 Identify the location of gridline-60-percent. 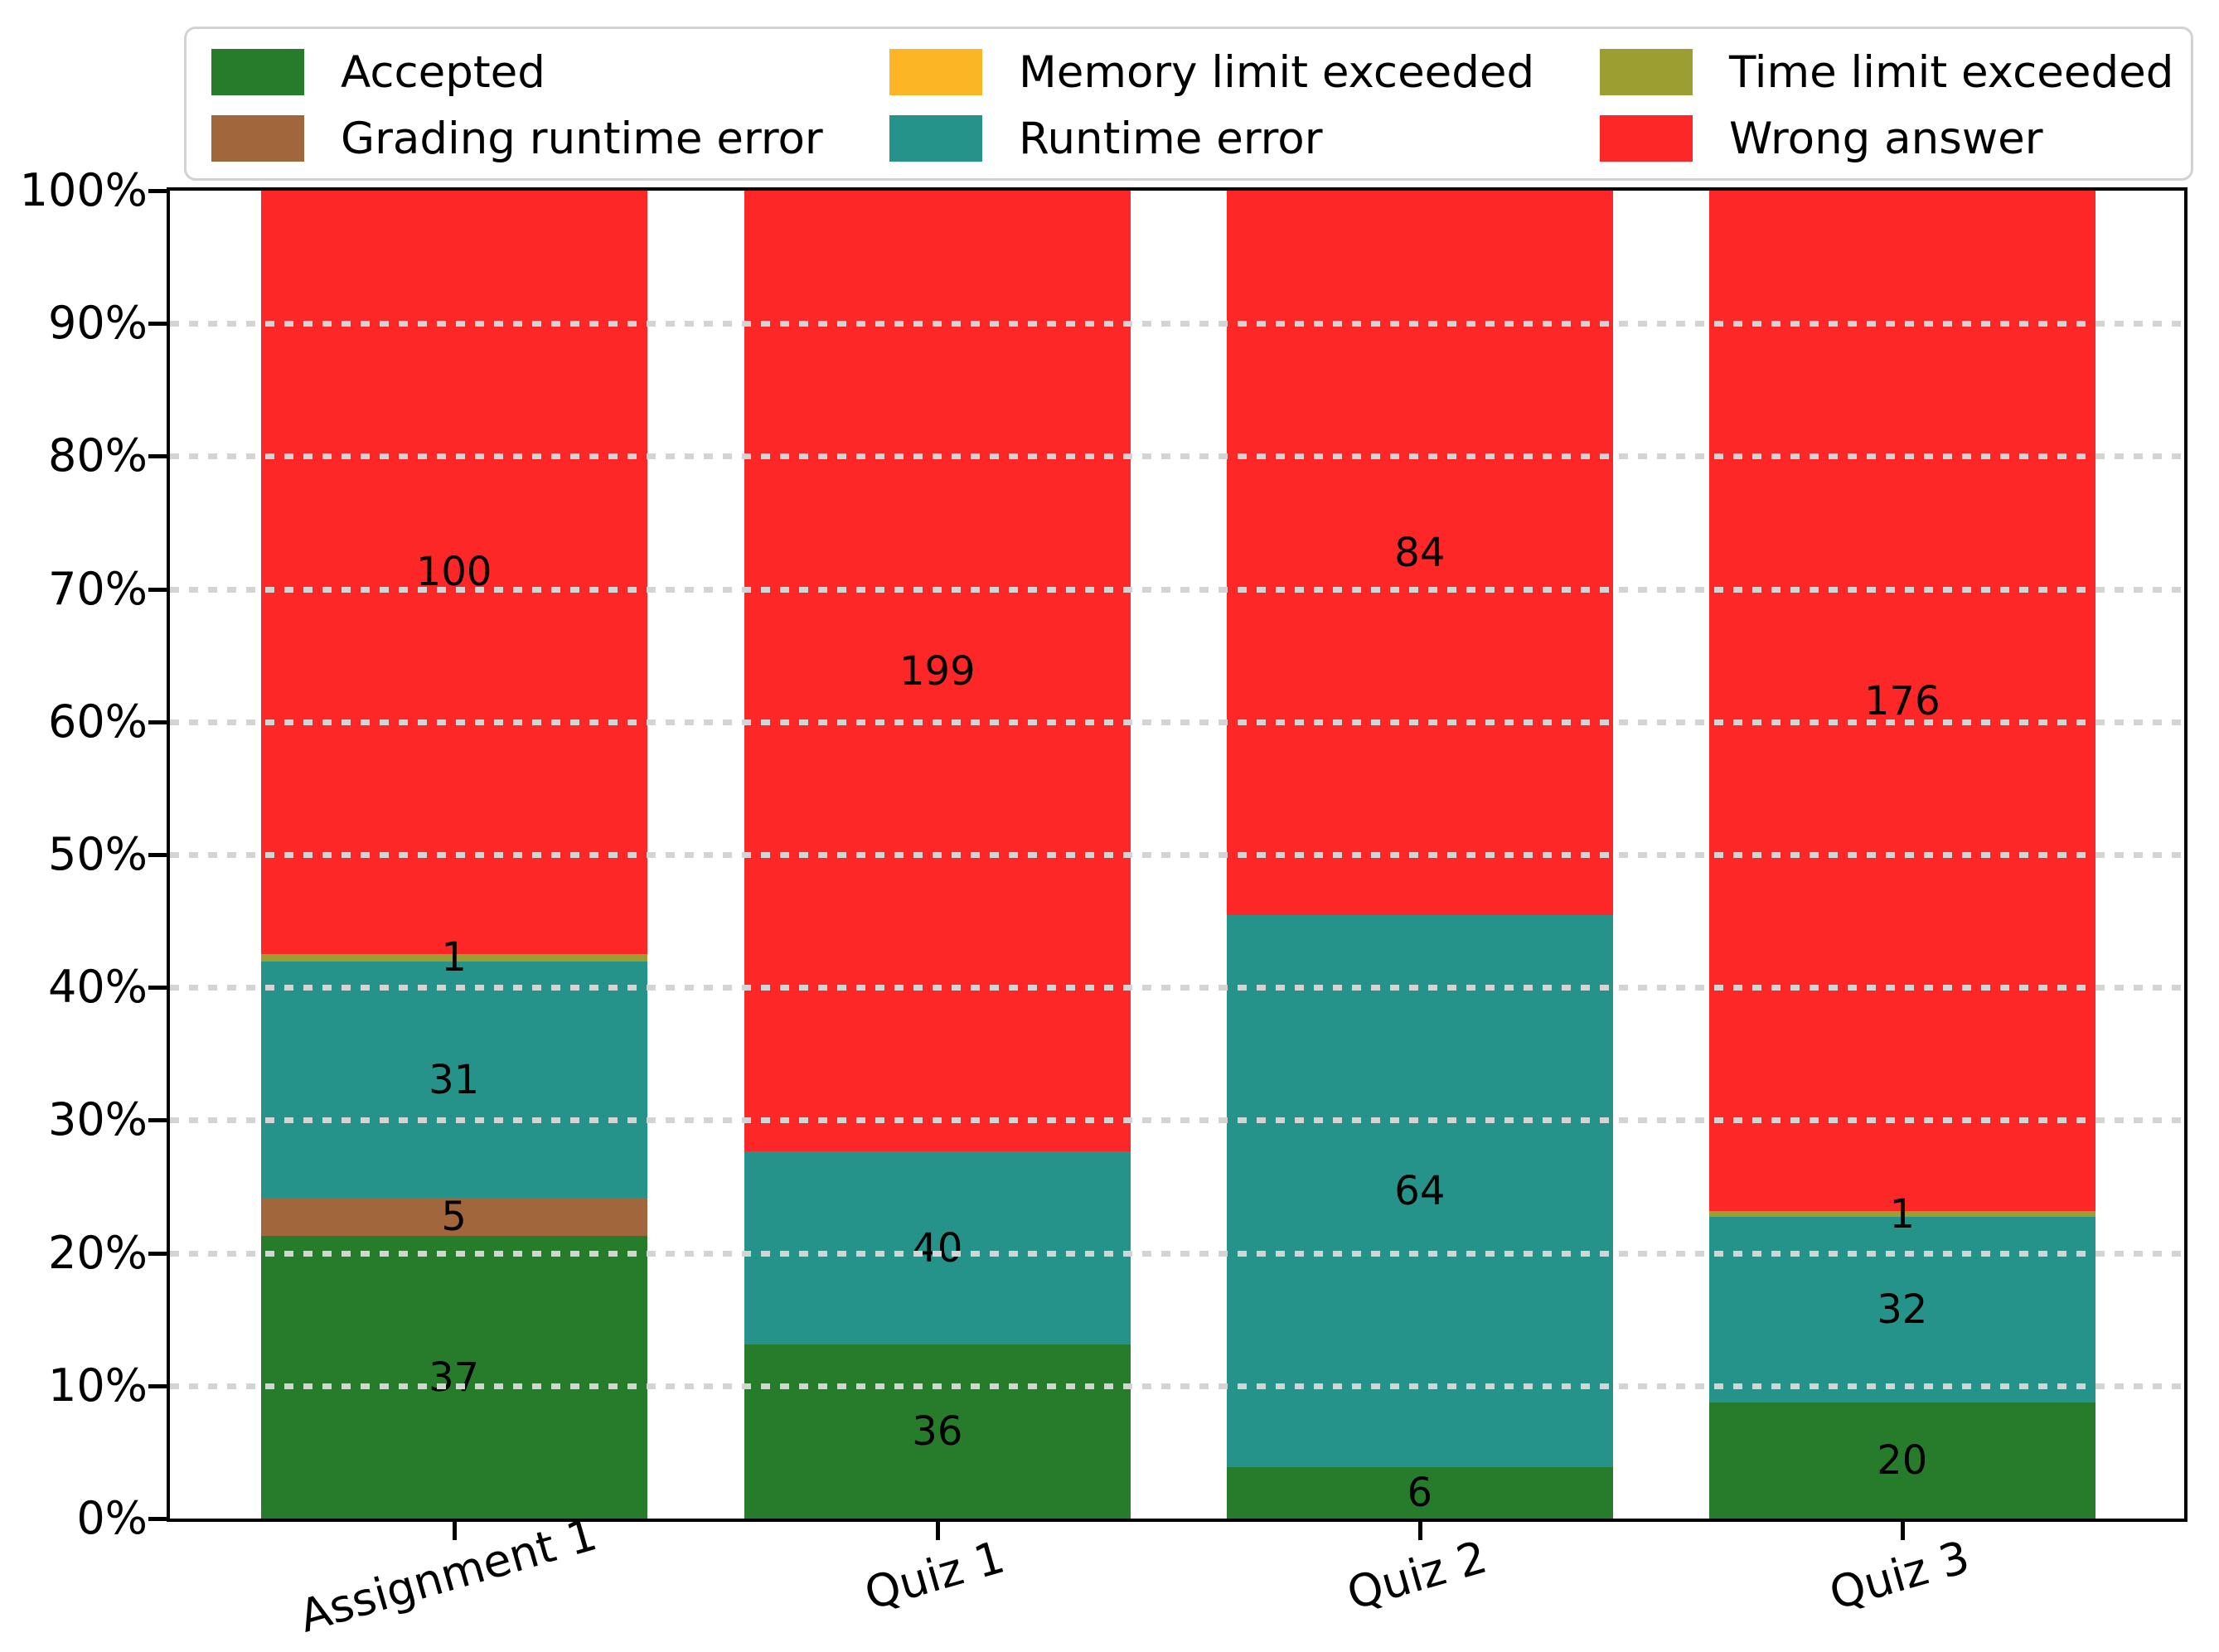
(1177, 722).